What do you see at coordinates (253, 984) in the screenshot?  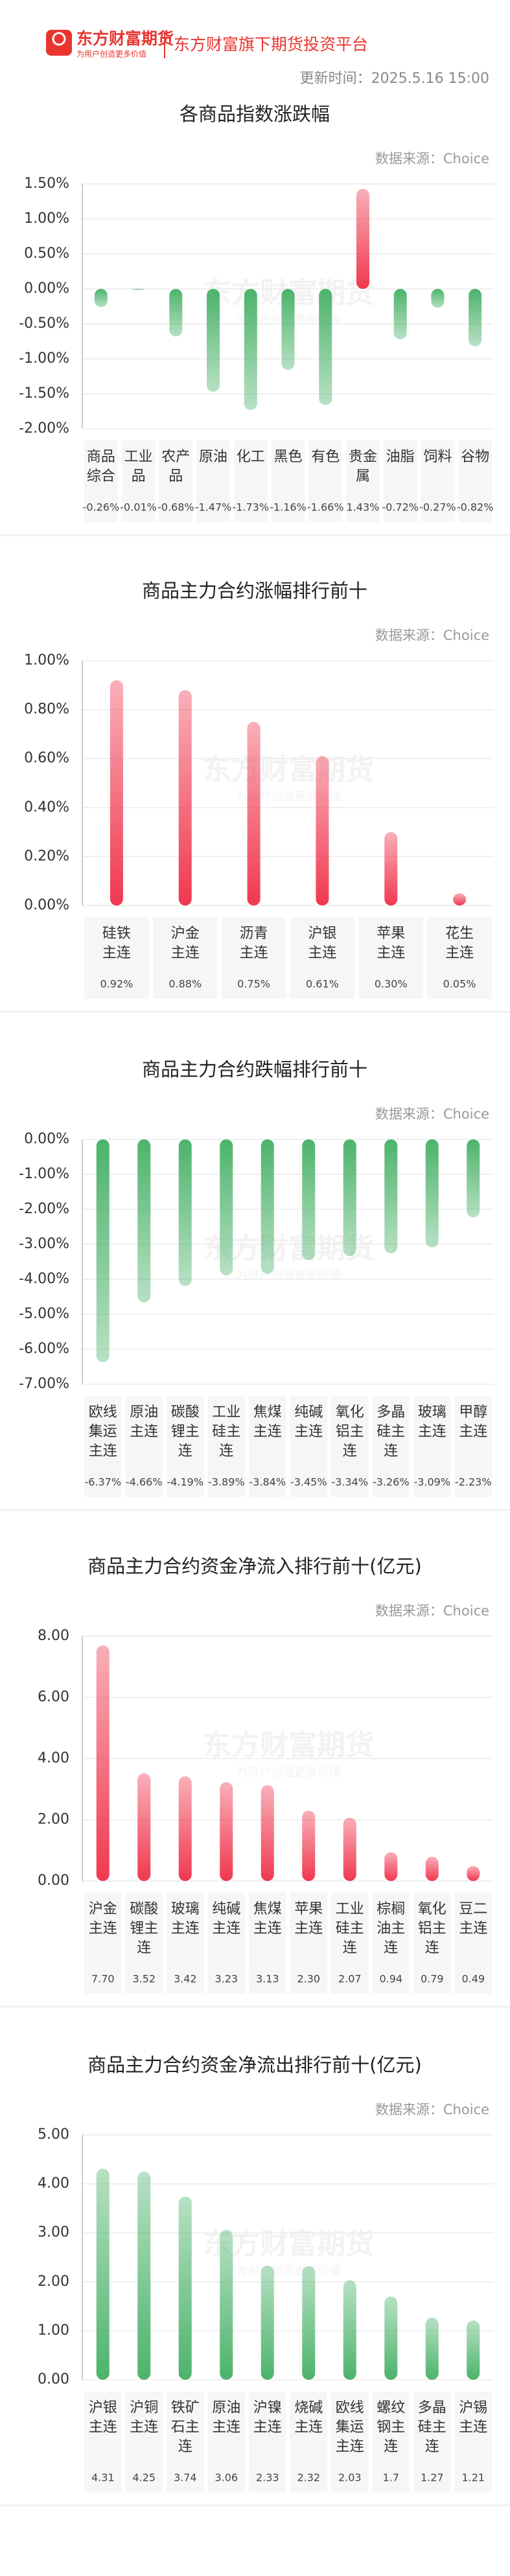 I see `value-label: 0.75%` at bounding box center [253, 984].